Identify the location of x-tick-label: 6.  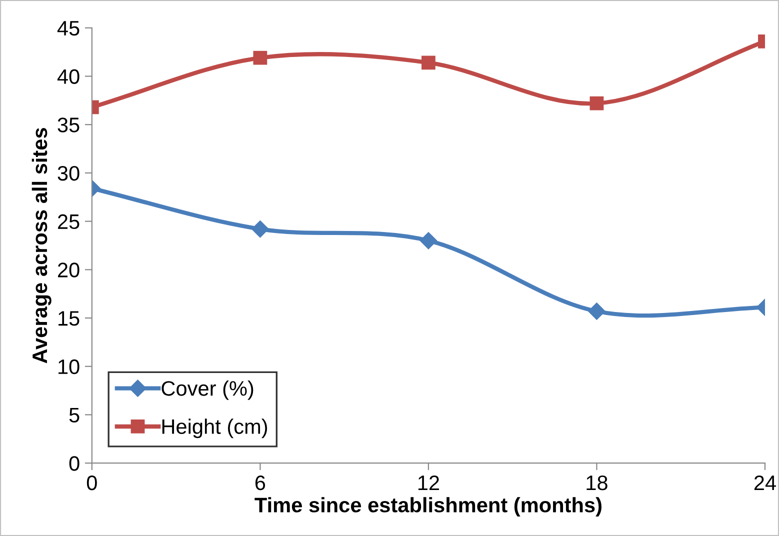
(260, 482).